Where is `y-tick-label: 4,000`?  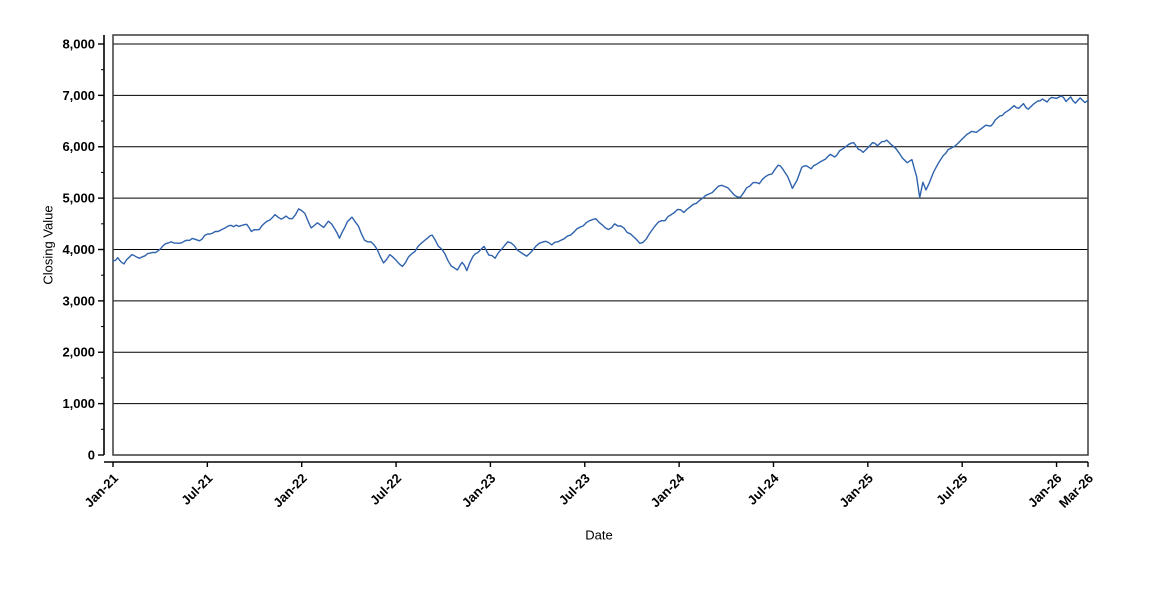 y-tick-label: 4,000 is located at coordinates (78, 249).